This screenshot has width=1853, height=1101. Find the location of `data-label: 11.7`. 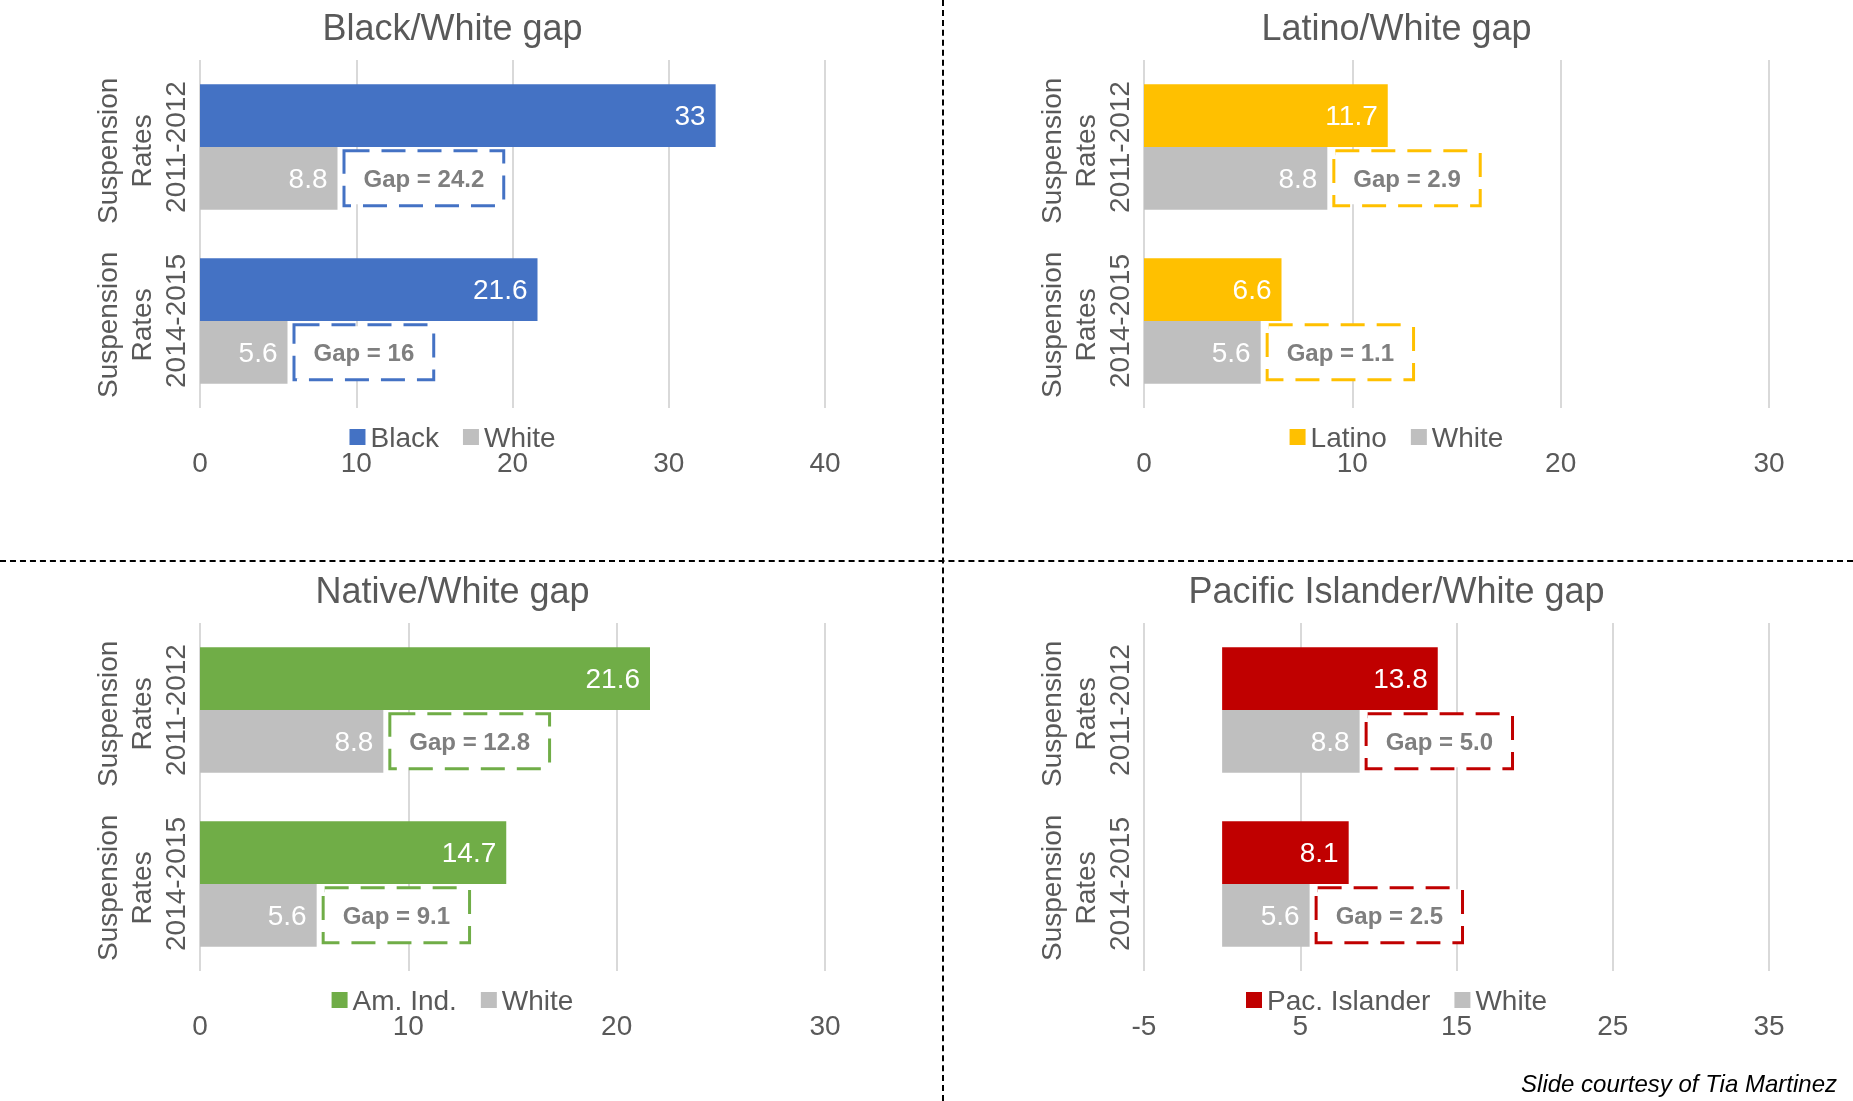

data-label: 11.7 is located at coordinates (1351, 116).